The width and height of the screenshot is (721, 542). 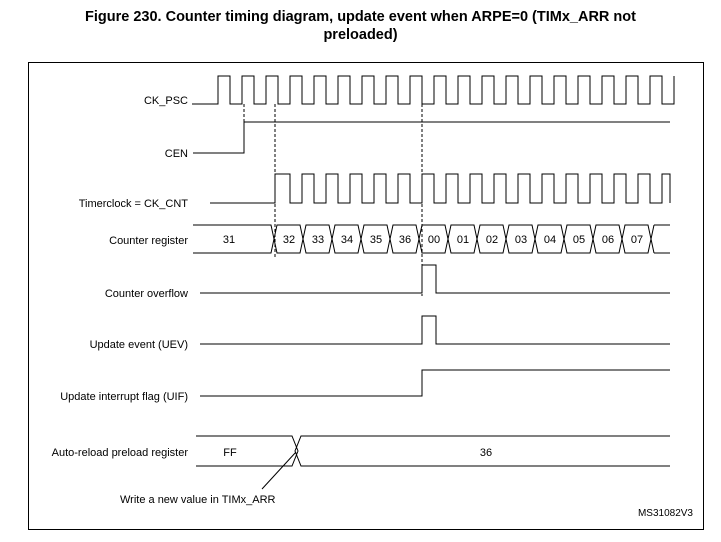 I want to click on figure-reference: MS31082V3, so click(x=665, y=513).